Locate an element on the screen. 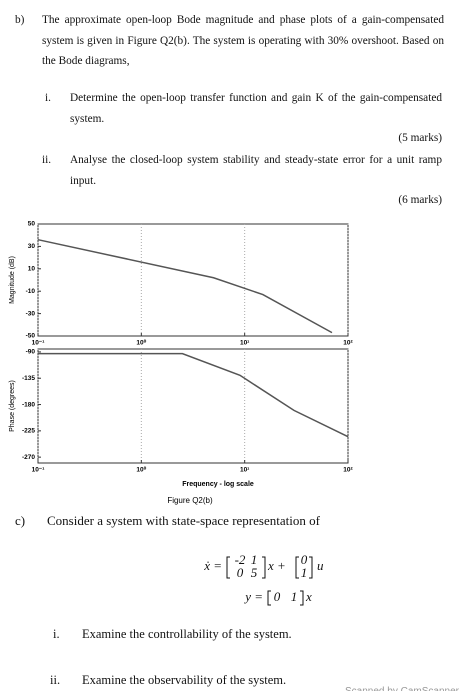 This screenshot has width=460, height=691. equation-text: u is located at coordinates (320, 565).